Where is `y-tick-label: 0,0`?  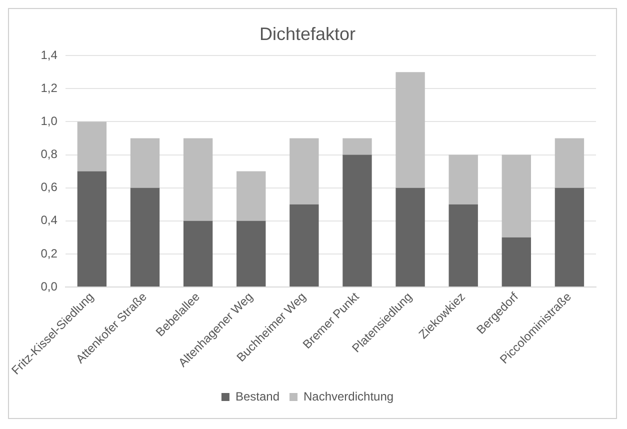 y-tick-label: 0,0 is located at coordinates (49, 286).